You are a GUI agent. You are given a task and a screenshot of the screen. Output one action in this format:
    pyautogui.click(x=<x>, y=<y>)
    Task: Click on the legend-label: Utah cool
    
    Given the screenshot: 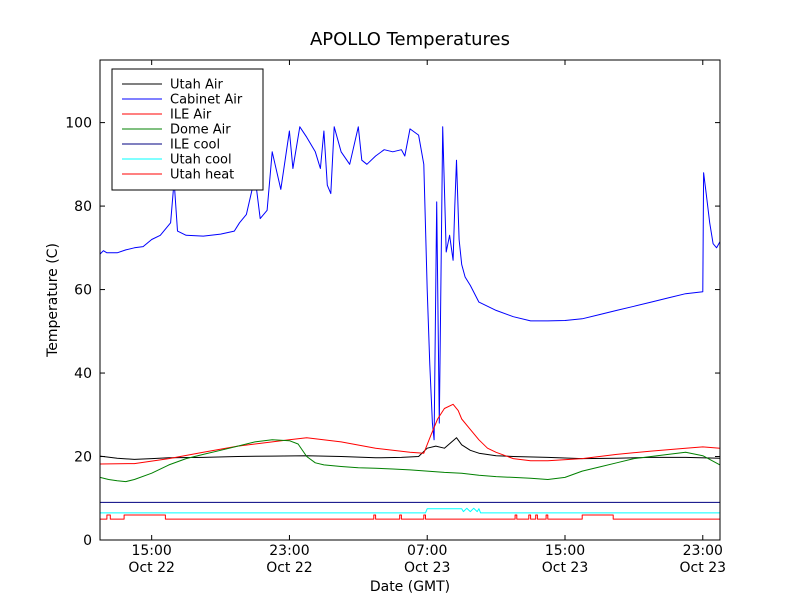 What is the action you would take?
    pyautogui.click(x=201, y=160)
    